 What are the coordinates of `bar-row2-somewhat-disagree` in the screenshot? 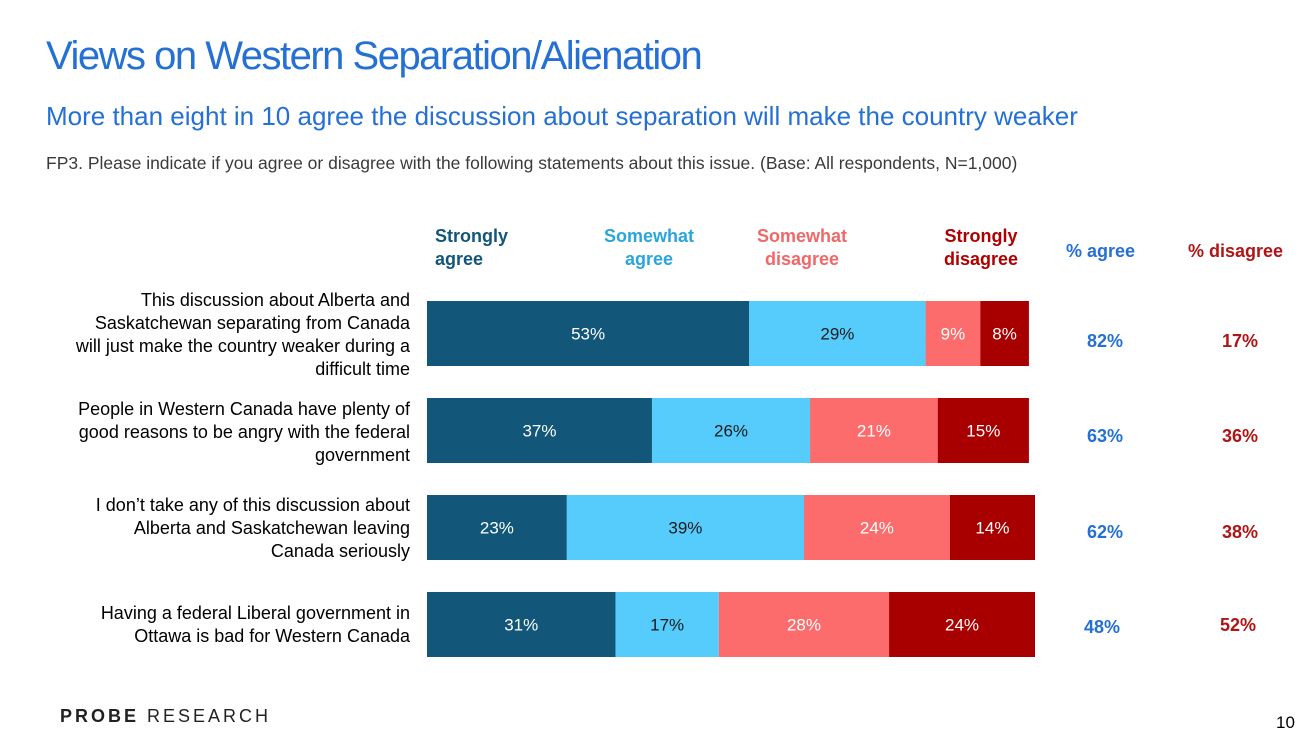 It's located at (874, 430).